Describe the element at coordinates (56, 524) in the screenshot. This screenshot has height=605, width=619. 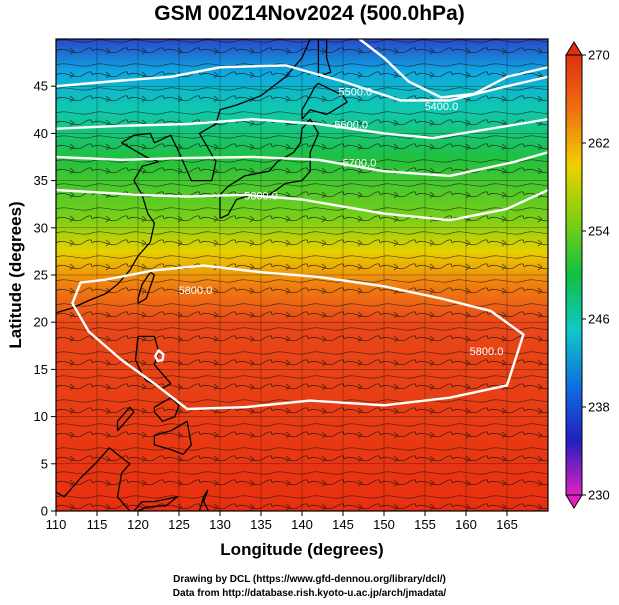
I see `x-tick-label: 110` at that location.